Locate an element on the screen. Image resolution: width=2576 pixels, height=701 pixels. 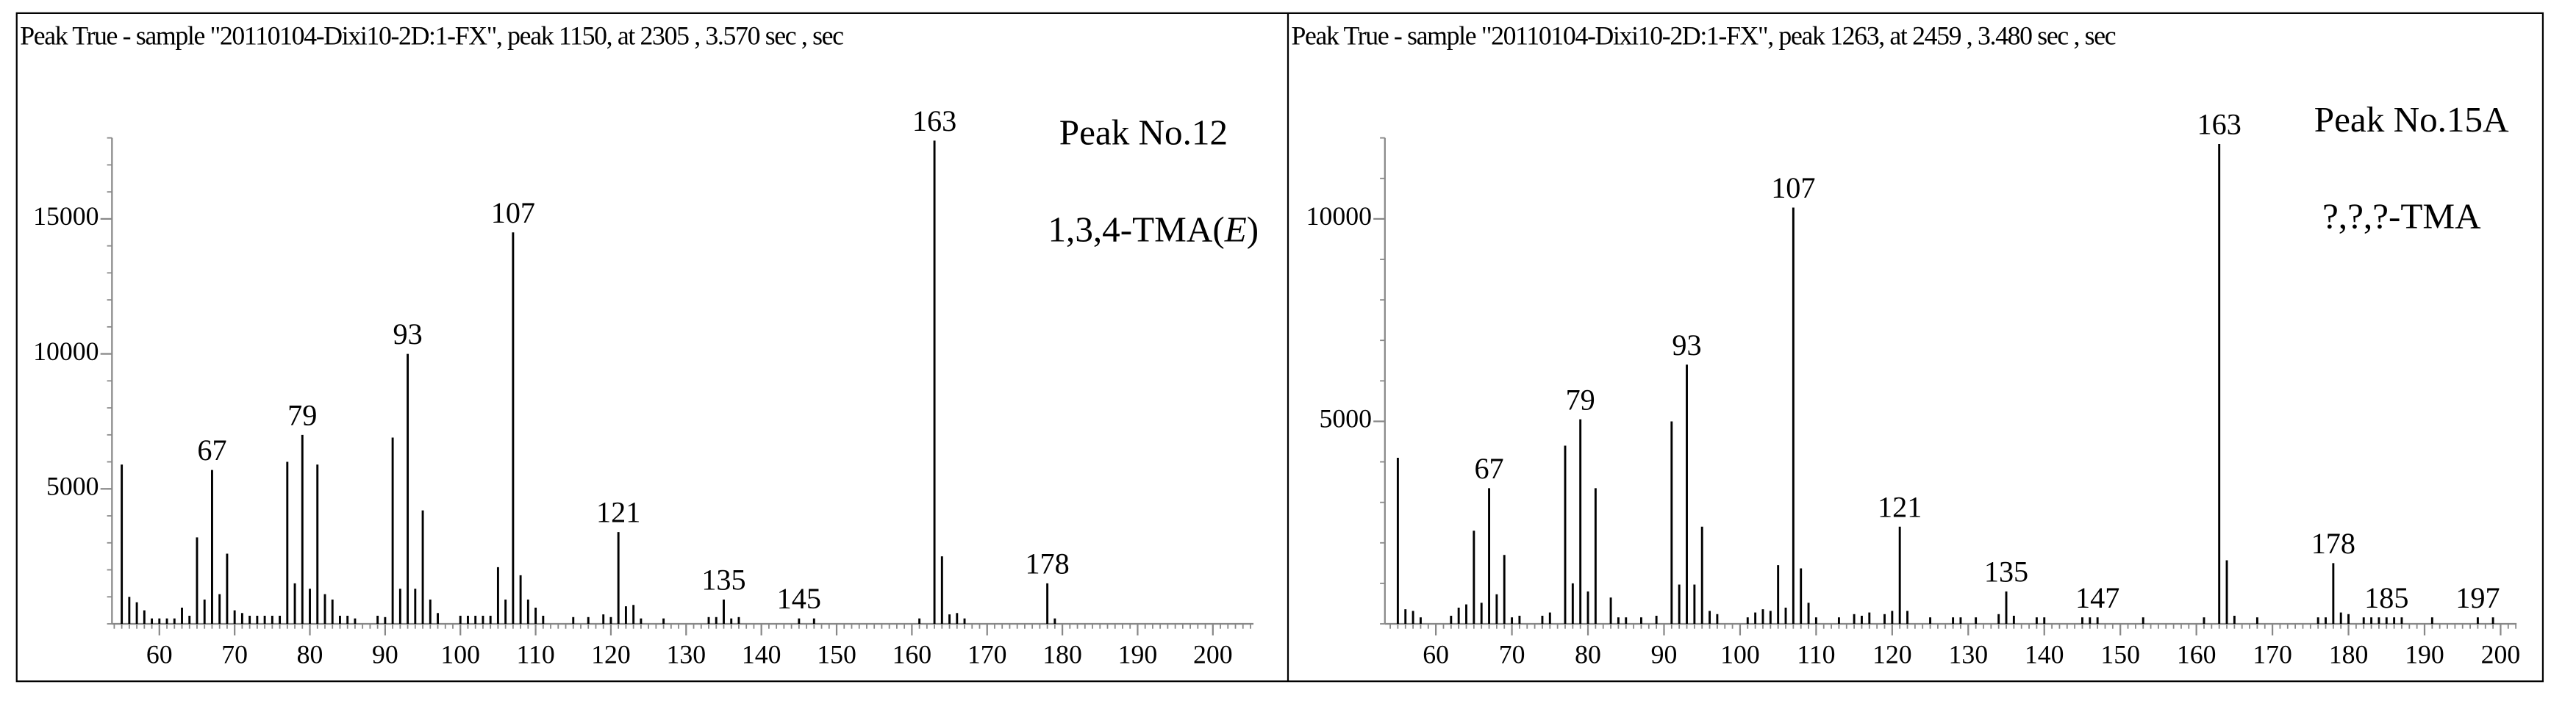
compound-part: ?,?,?-TMA is located at coordinates (2401, 216).